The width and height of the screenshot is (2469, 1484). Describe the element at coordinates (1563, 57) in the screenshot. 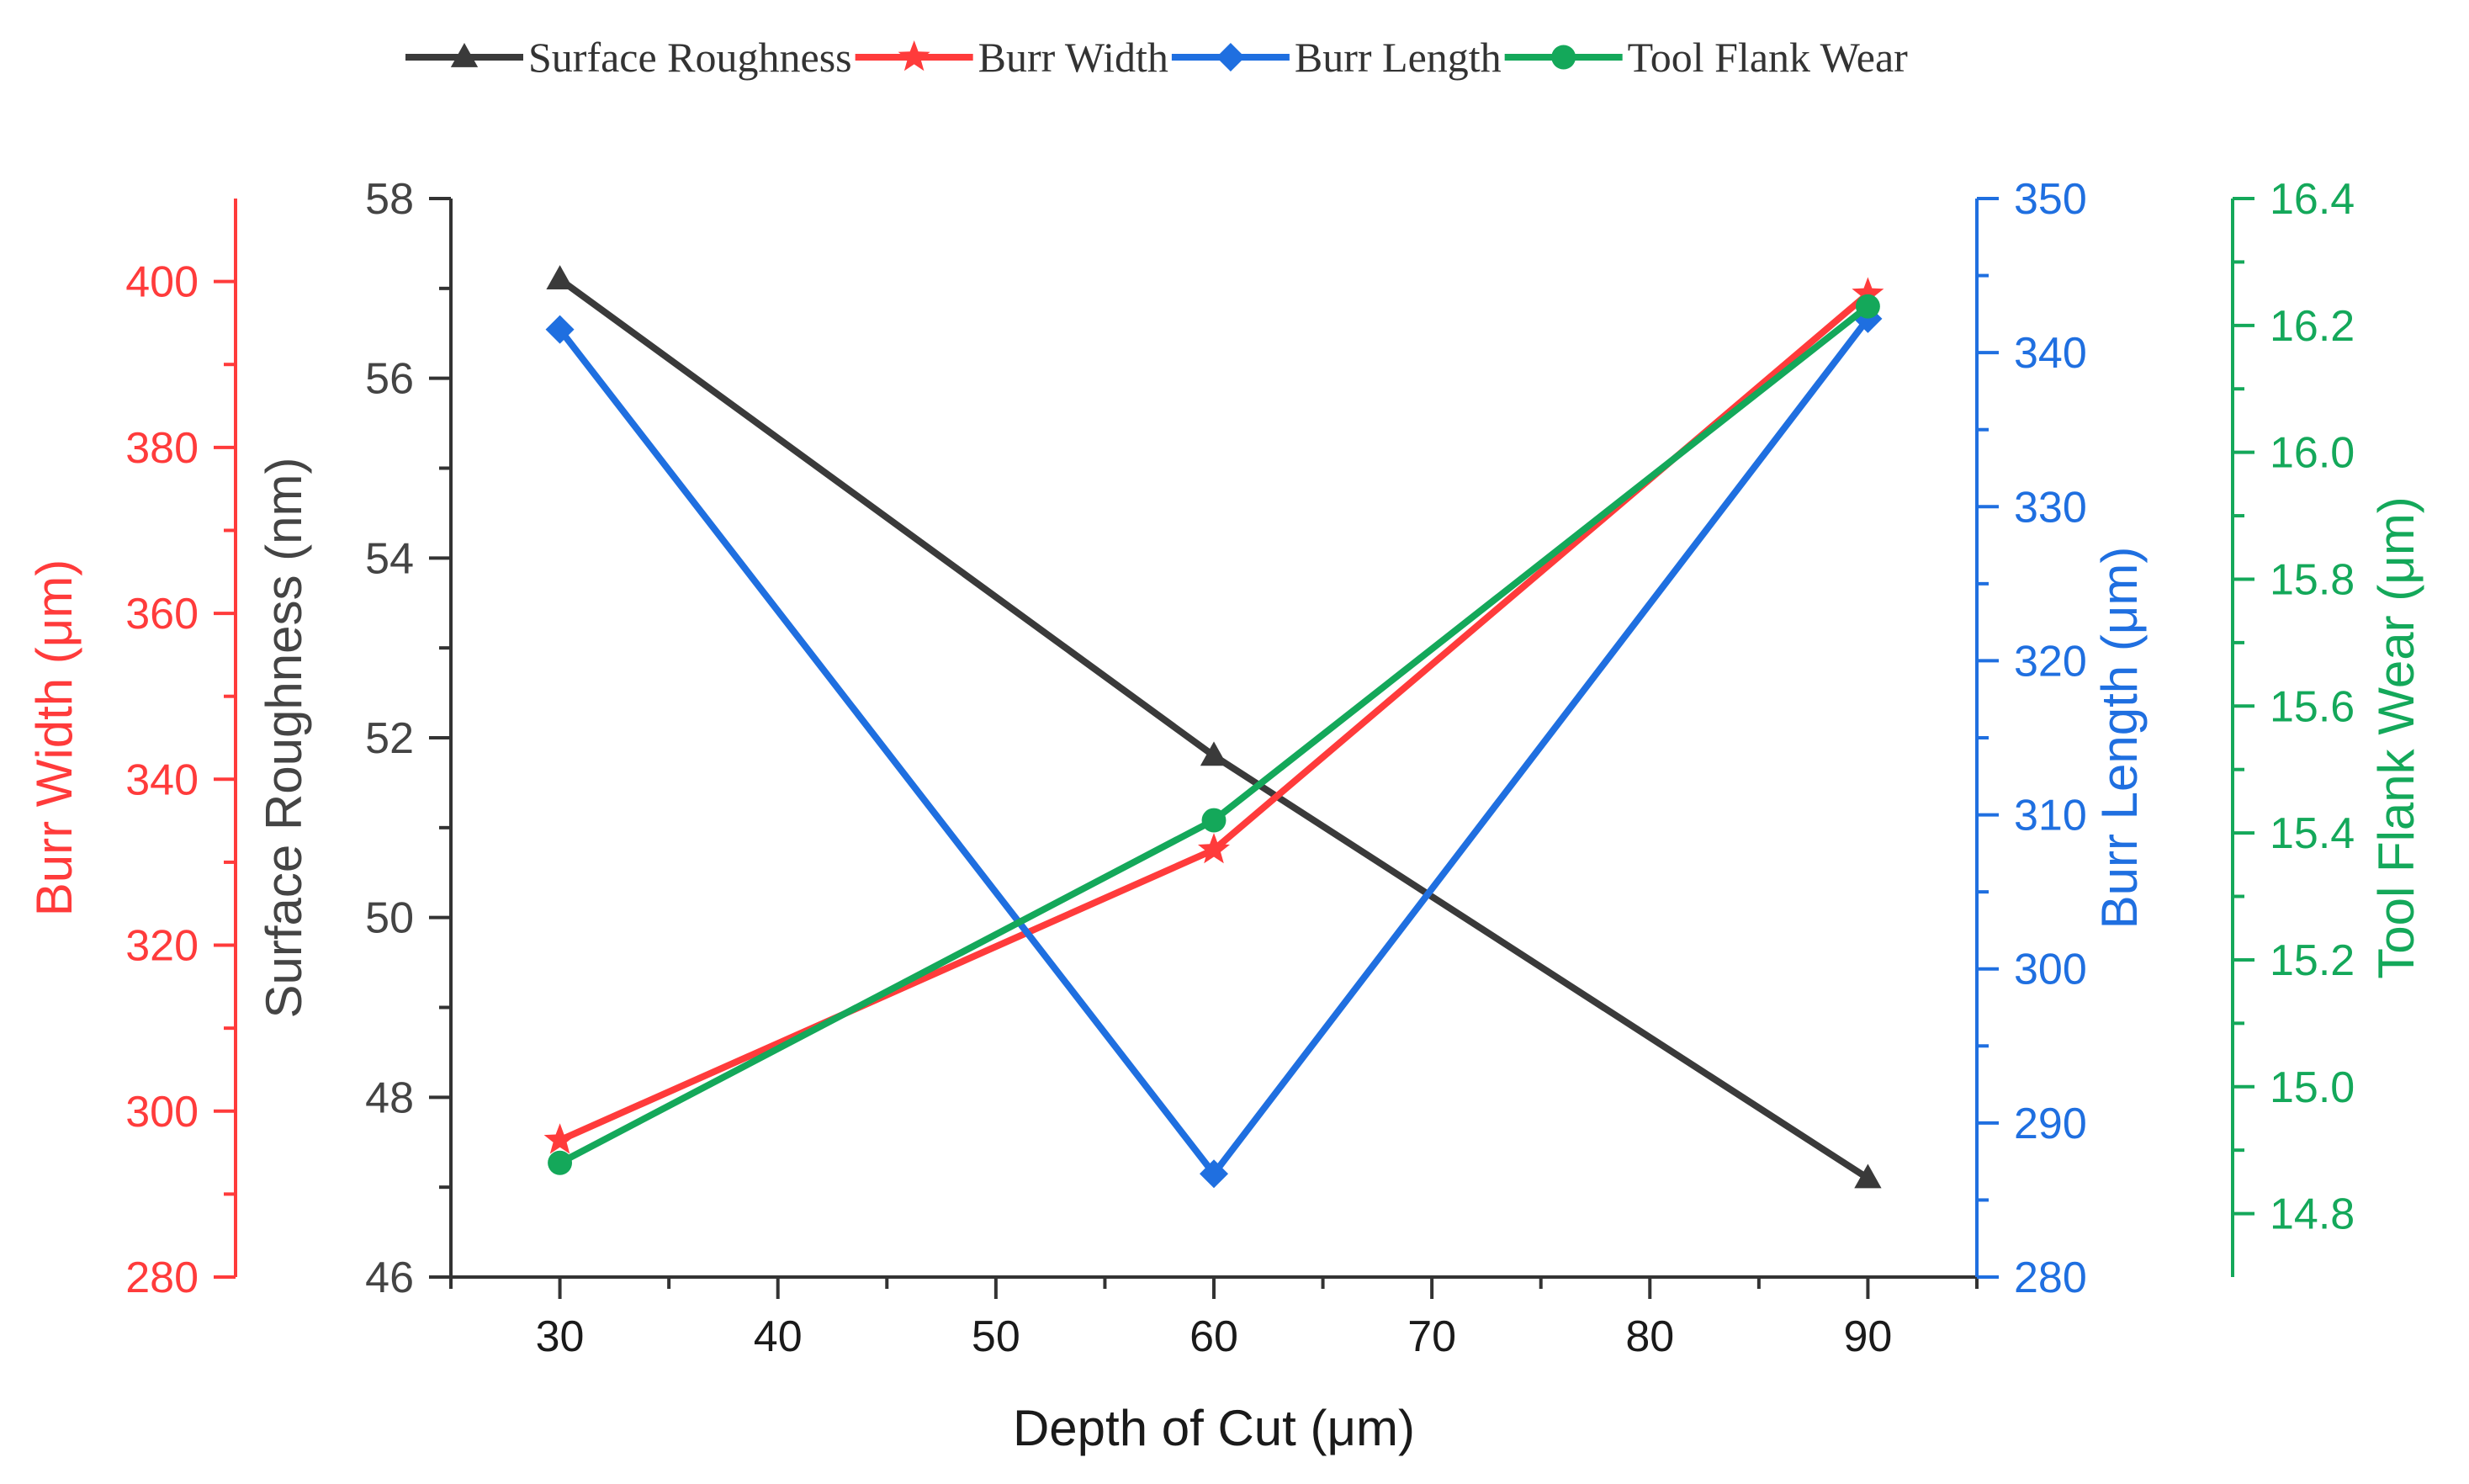

I see `tool-flank-wear-legend-marker` at that location.